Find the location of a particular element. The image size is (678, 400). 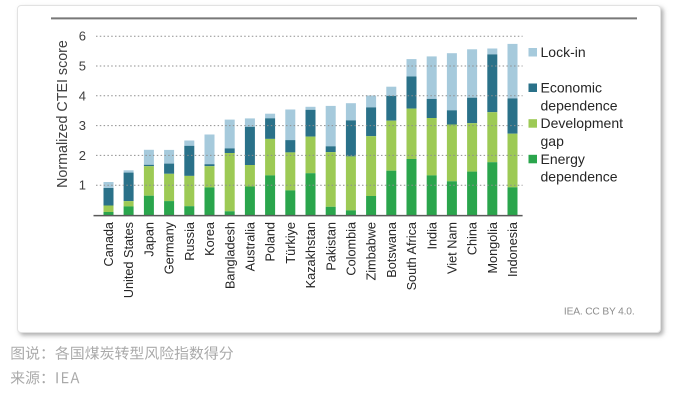

svg-text: Botswana is located at coordinates (392, 249).